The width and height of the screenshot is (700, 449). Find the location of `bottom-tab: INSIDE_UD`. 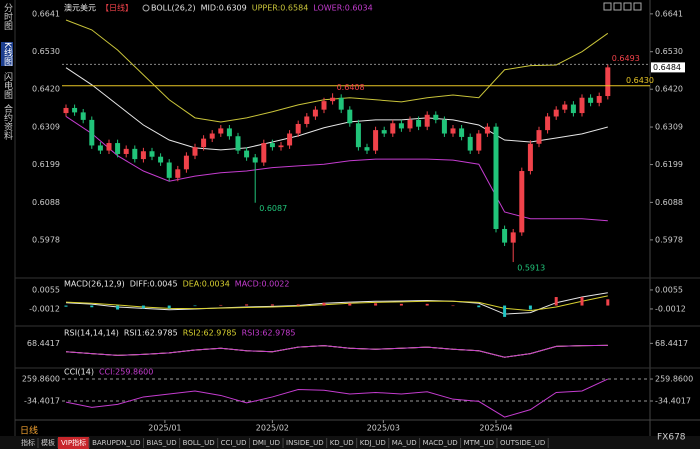

bottom-tab: INSIDE_UD is located at coordinates (305, 443).